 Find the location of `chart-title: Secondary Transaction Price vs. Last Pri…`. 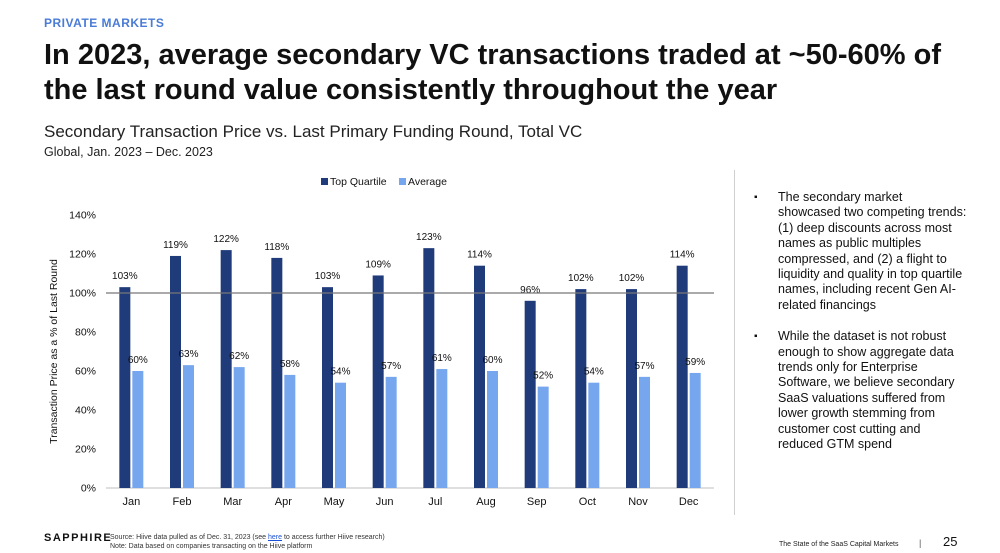

chart-title: Secondary Transaction Price vs. Last Pri… is located at coordinates (313, 131).